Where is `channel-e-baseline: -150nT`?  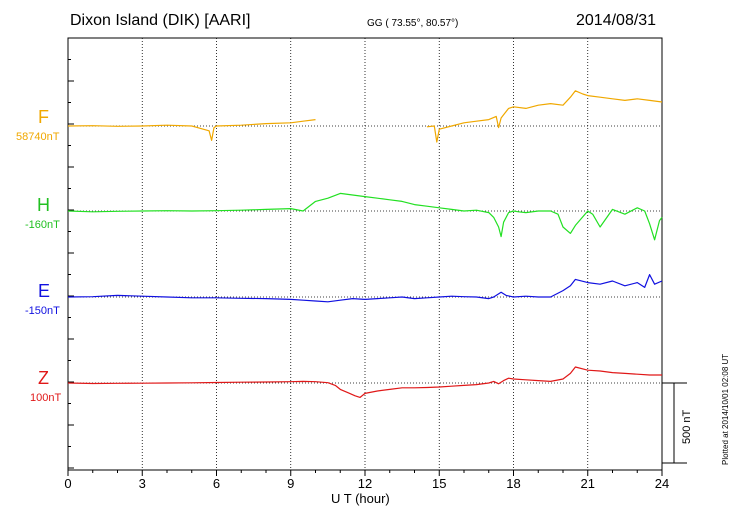
channel-e-baseline: -150nT is located at coordinates (42, 311).